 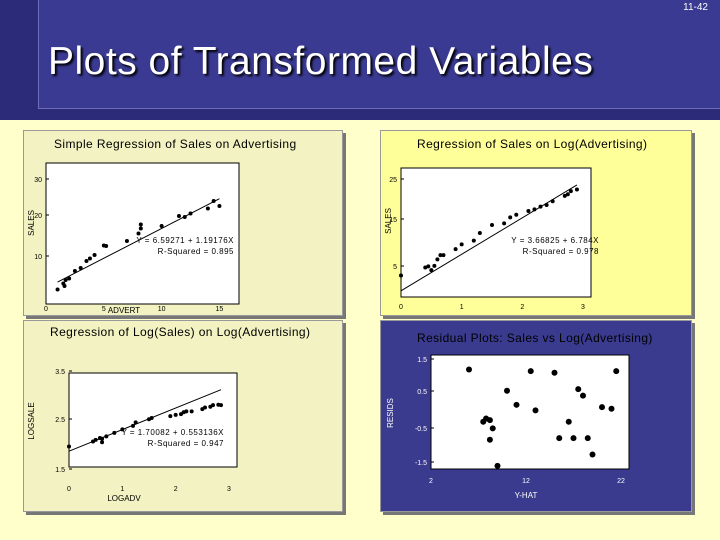 I want to click on x-tick-label: 10, so click(x=162, y=309).